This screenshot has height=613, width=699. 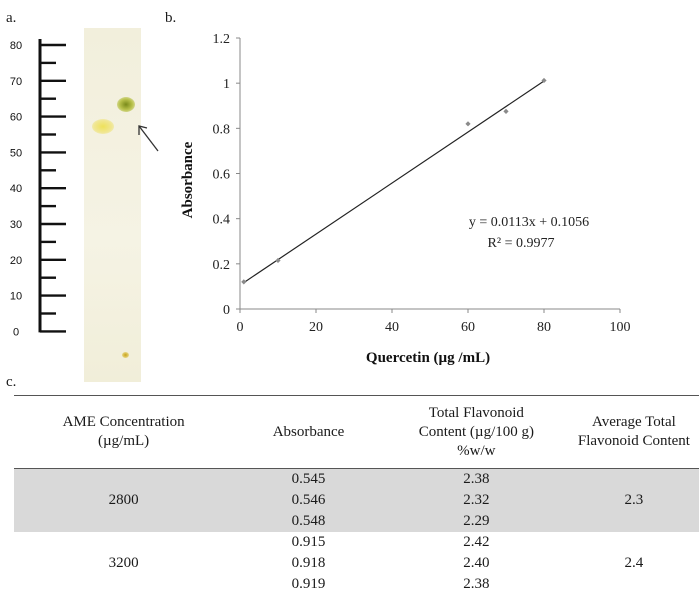 I want to click on concentration-cell: 3200, so click(x=123, y=563).